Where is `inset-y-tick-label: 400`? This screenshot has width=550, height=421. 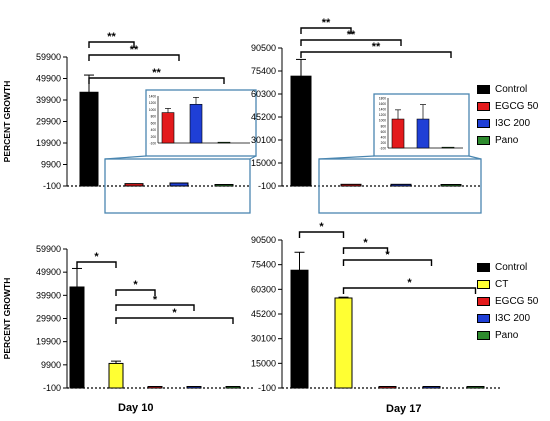
inset-y-tick-label: 400 is located at coordinates (154, 130).